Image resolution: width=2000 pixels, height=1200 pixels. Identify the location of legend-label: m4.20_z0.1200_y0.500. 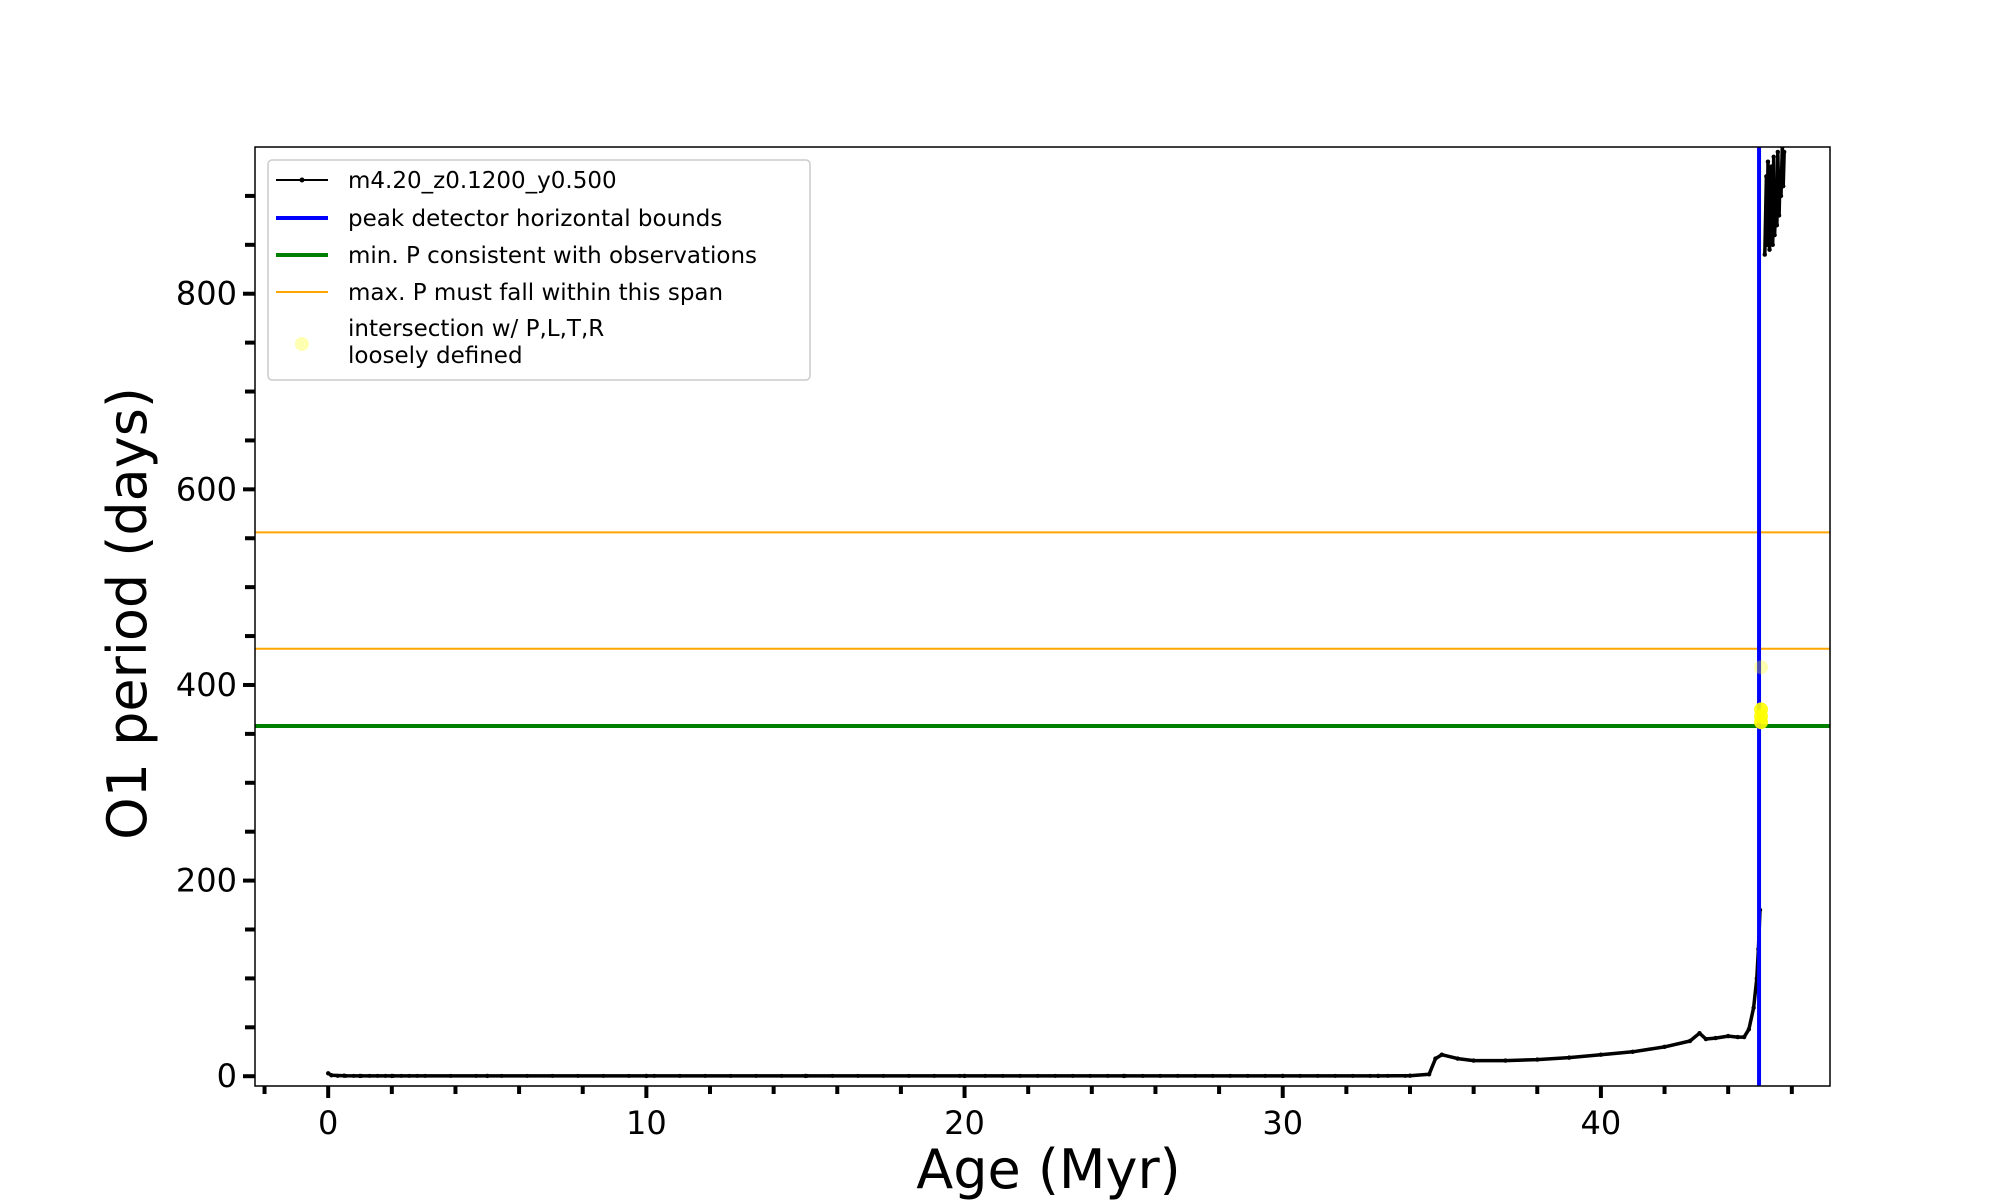
(482, 181).